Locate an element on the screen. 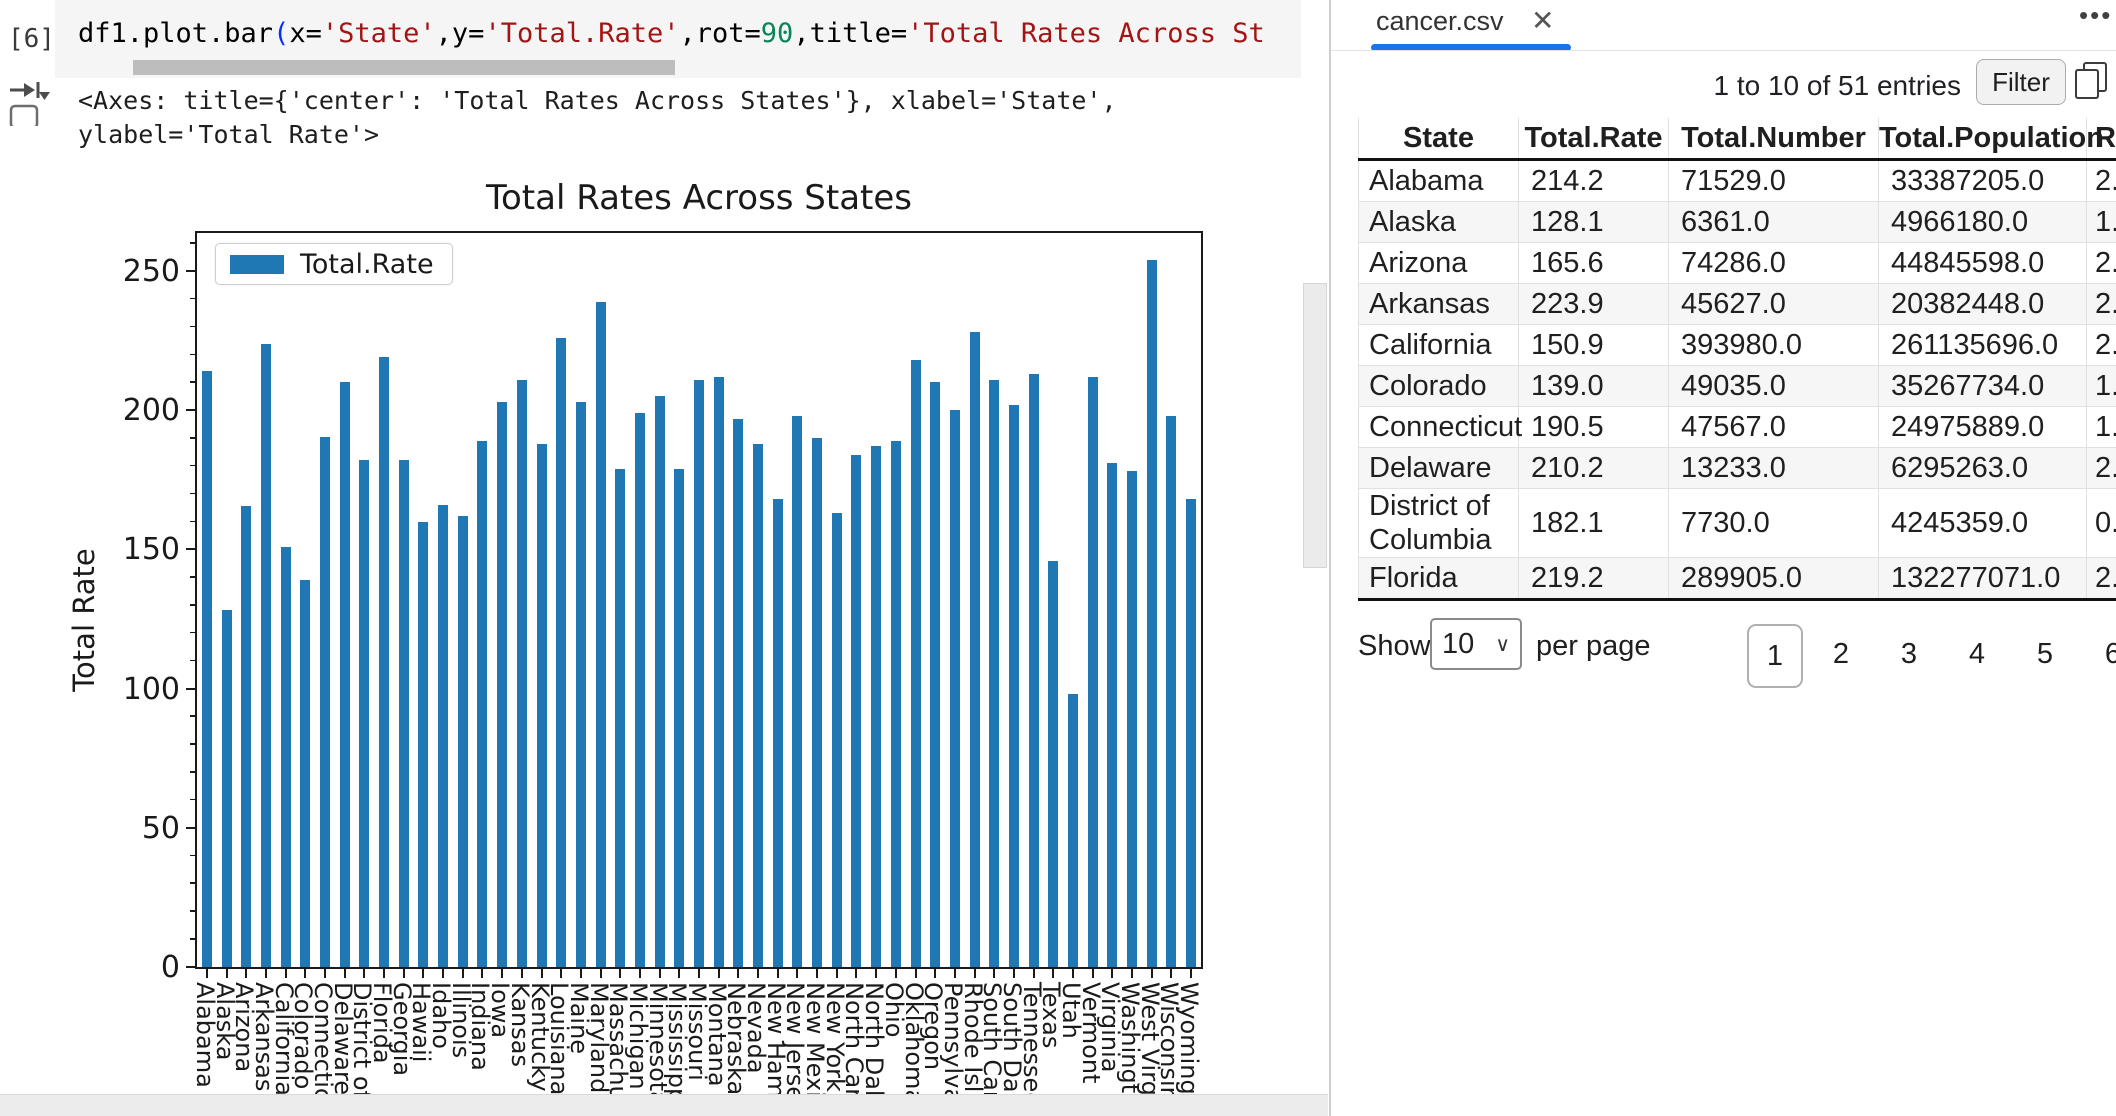  notebook-vscrollbar-thumb is located at coordinates (1315, 425).